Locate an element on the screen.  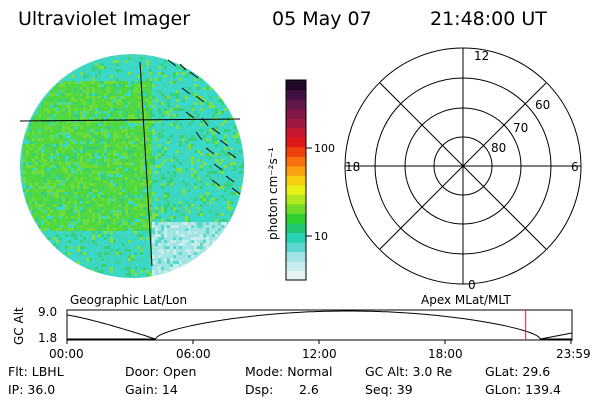
colorbar-frame is located at coordinates (296, 180).